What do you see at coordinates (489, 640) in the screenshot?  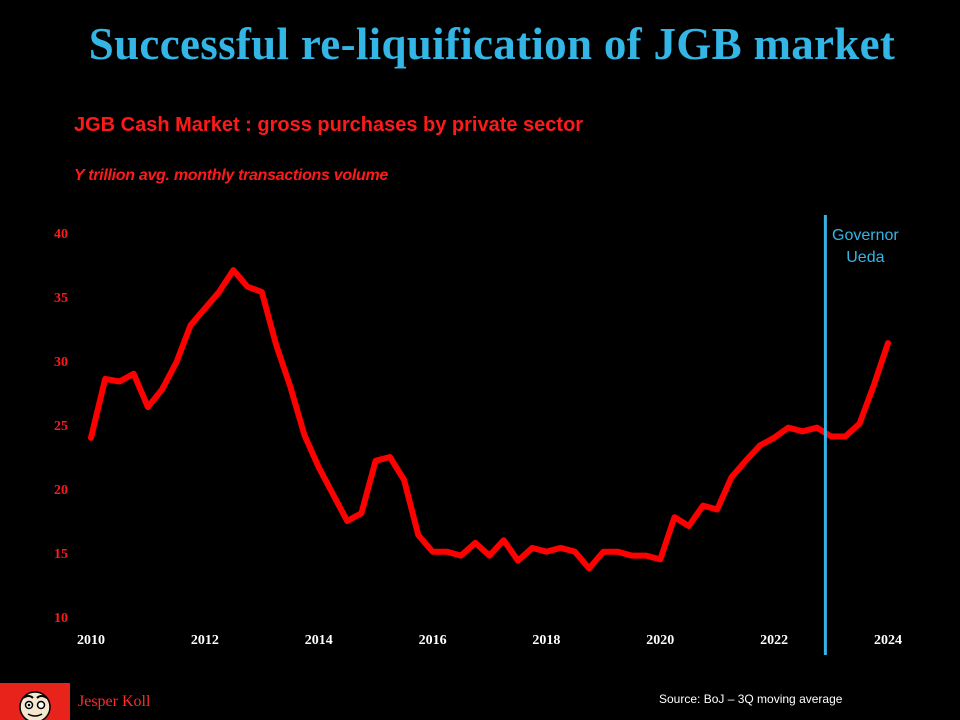 I see `x-axis-ticks: 2010 2012 2014 2016 2018 2020 2022 2024` at bounding box center [489, 640].